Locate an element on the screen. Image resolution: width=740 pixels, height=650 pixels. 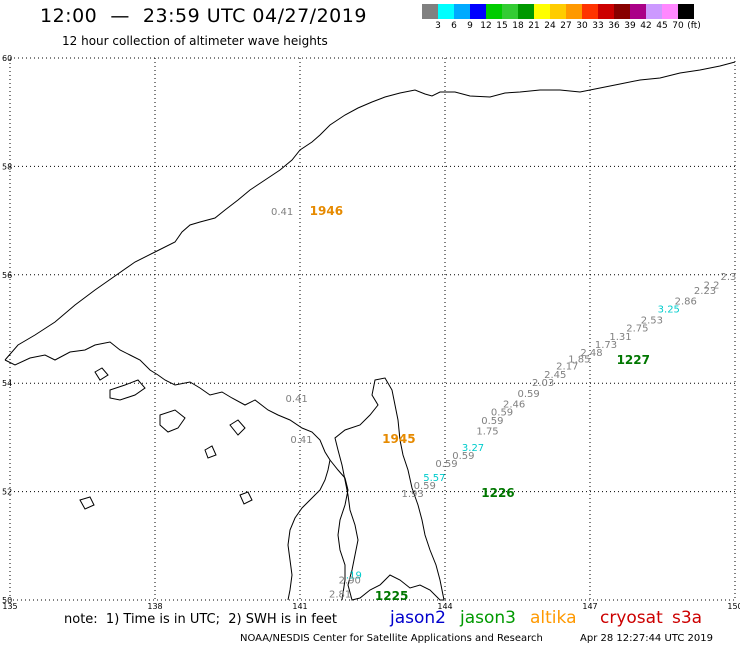
wave-height-value: 5.57 is located at coordinates (434, 478).